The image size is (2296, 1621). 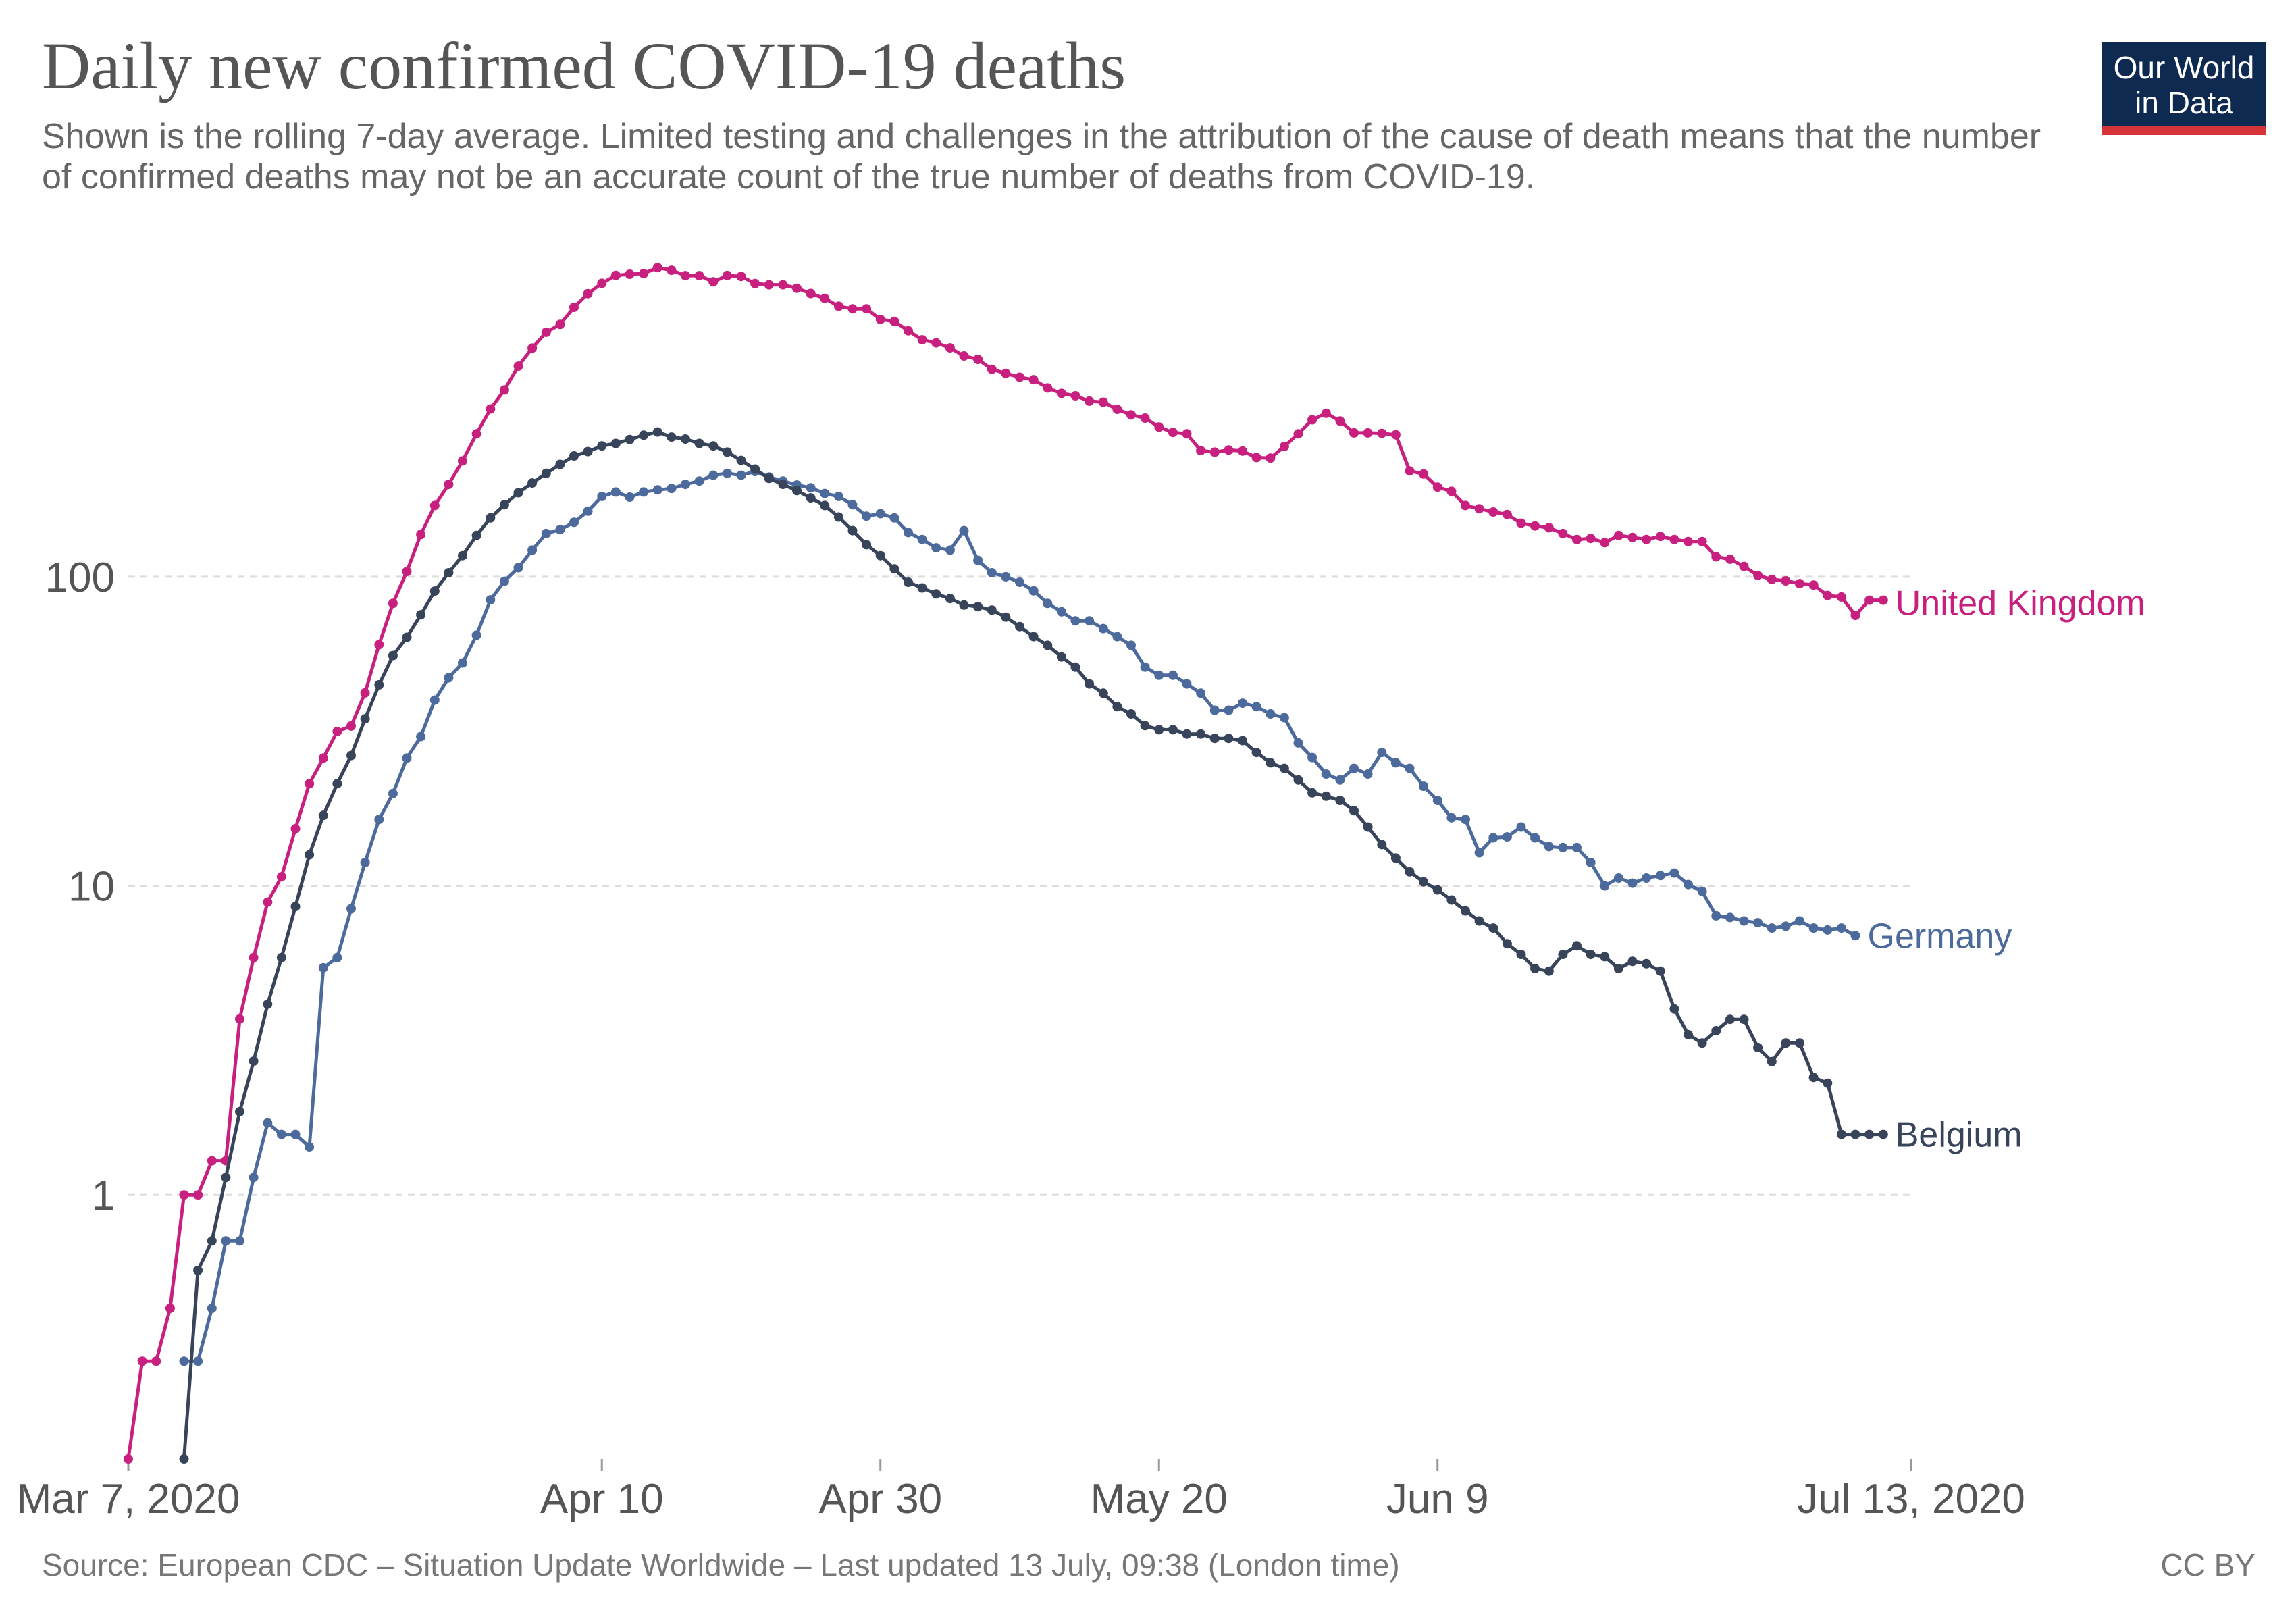 I want to click on owid-logo: Our World in Data, so click(x=2184, y=88).